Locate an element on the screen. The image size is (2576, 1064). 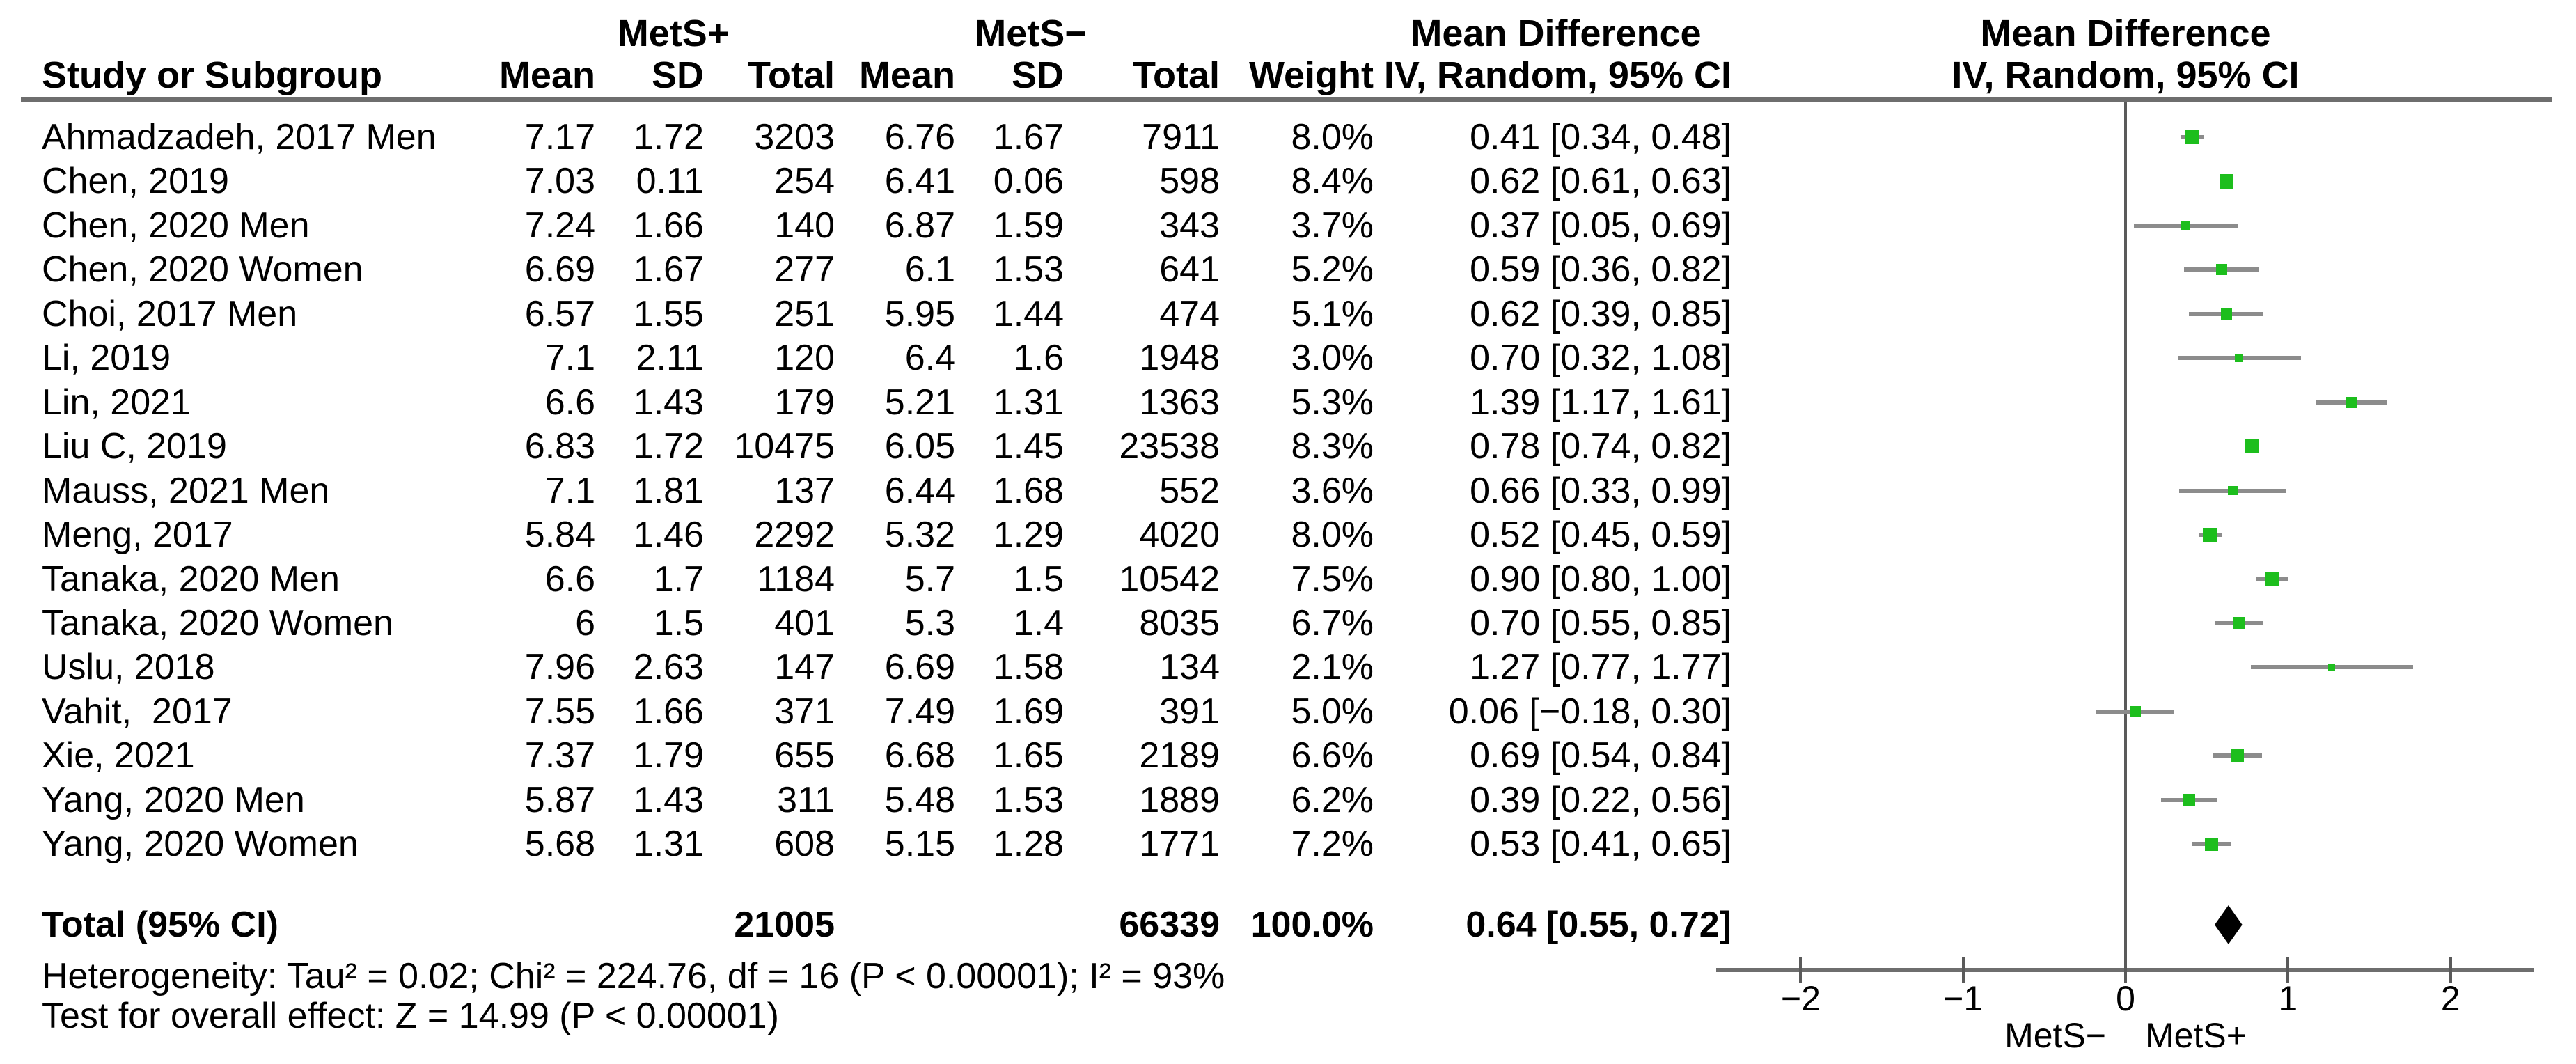
total-weight: 100.0% is located at coordinates (1312, 925).